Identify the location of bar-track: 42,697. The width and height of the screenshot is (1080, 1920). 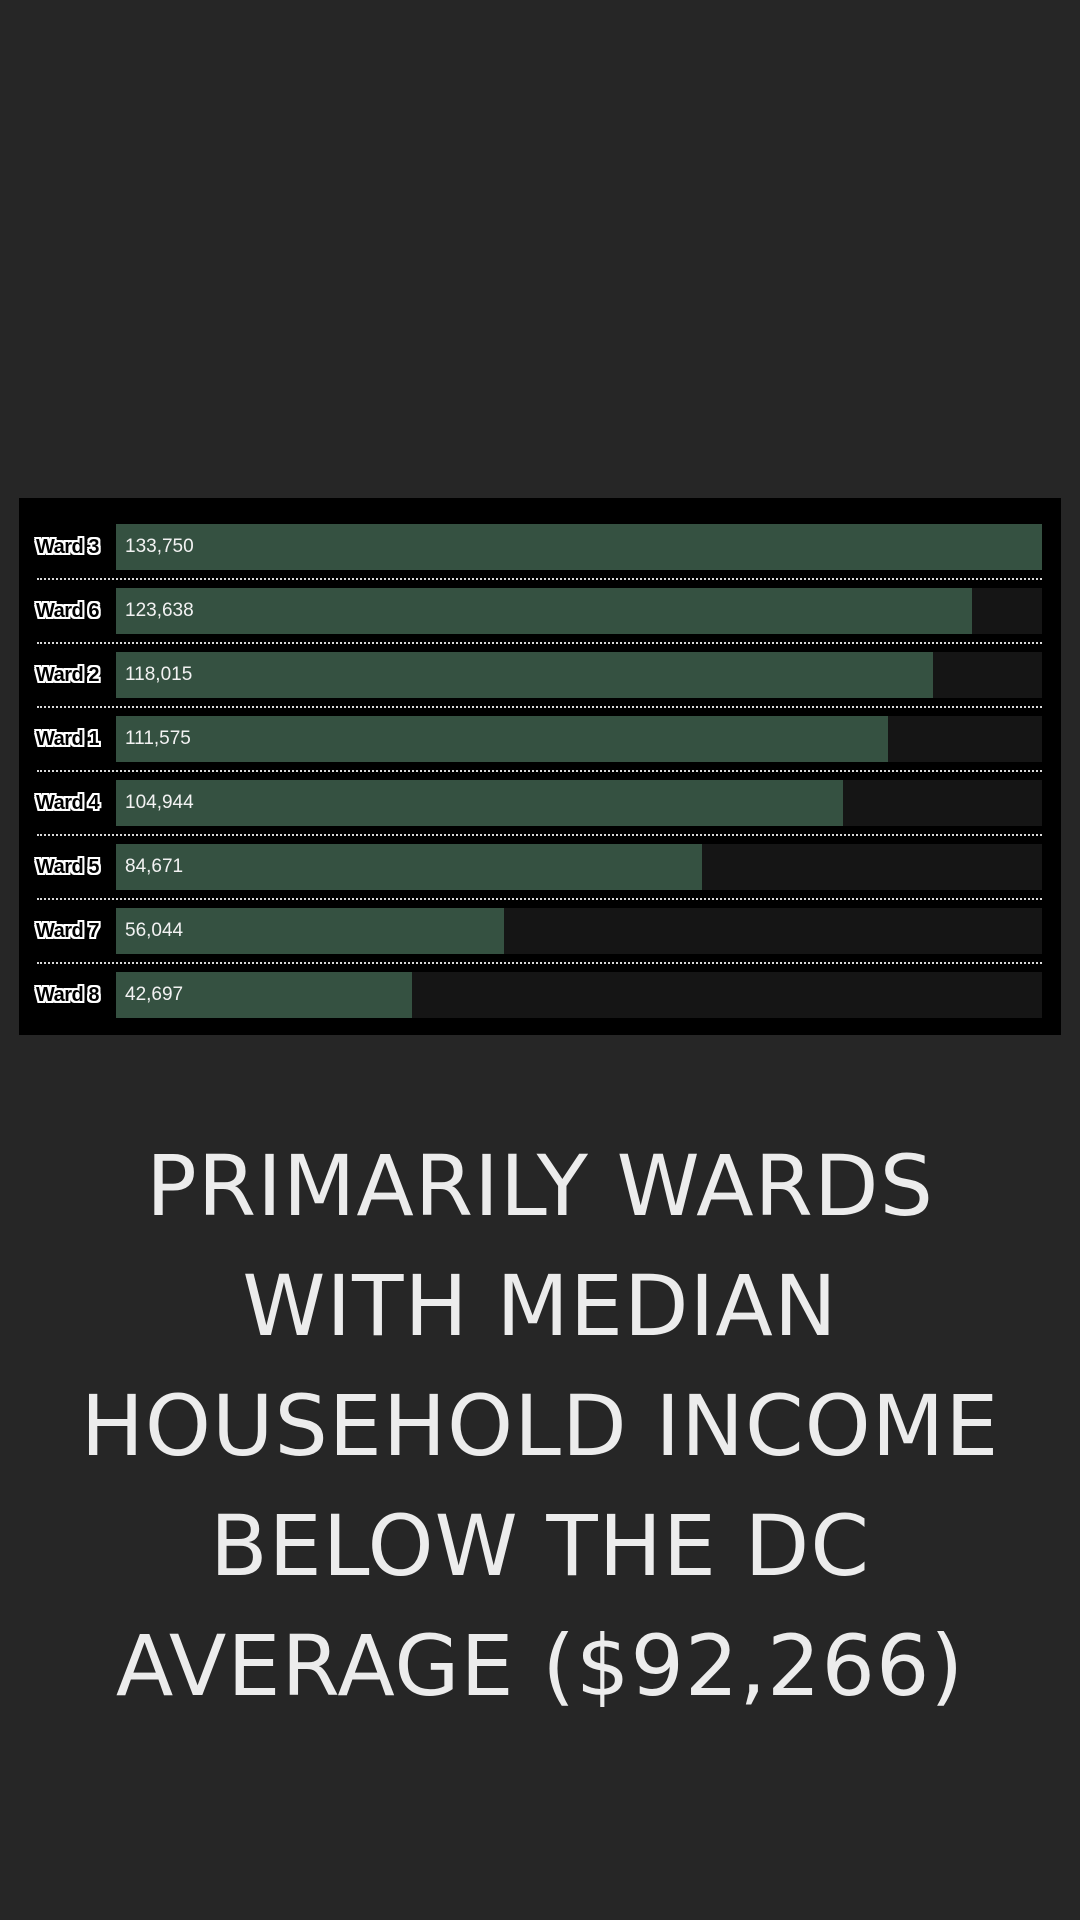
(579, 995).